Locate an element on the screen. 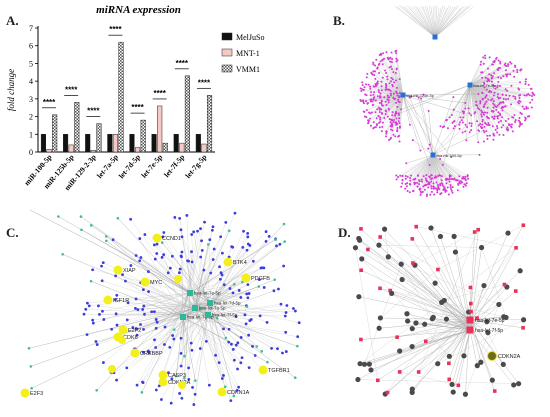 Image resolution: width=550 pixels, height=417 pixels. hub-label: hsa-let-7e-5p is located at coordinates (490, 321).